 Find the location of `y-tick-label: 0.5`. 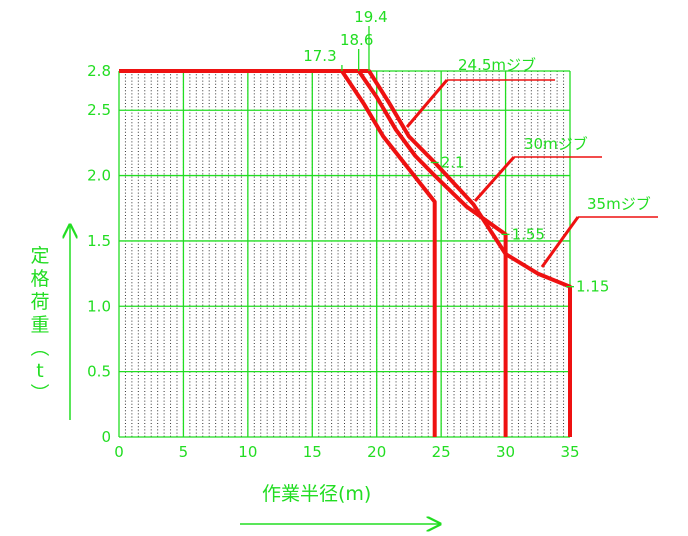

y-tick-label: 0.5 is located at coordinates (99, 372).